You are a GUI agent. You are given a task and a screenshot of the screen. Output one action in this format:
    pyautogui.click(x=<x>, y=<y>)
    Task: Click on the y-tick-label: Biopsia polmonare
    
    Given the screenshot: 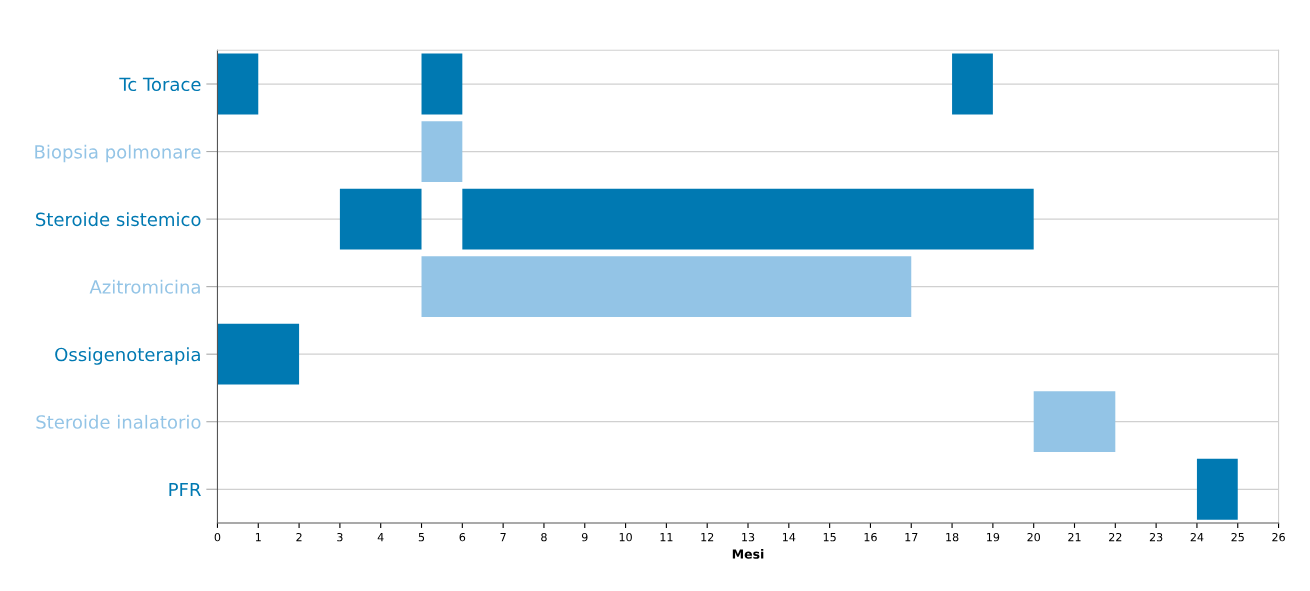 What is the action you would take?
    pyautogui.click(x=118, y=153)
    